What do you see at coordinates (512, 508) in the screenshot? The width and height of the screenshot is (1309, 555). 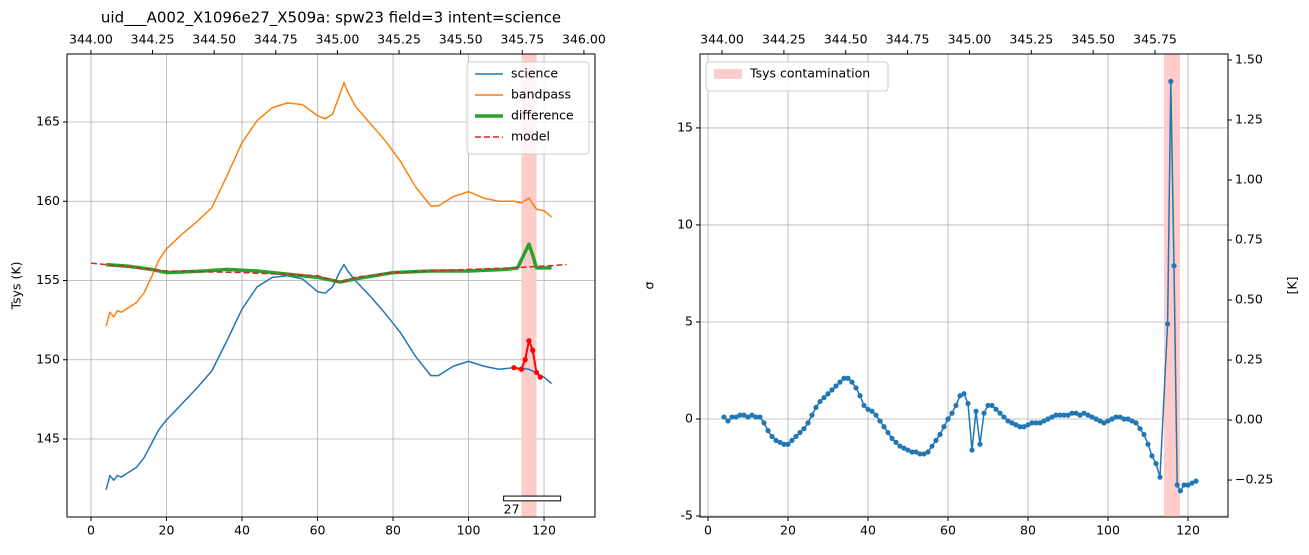 I see `annotation: 27` at bounding box center [512, 508].